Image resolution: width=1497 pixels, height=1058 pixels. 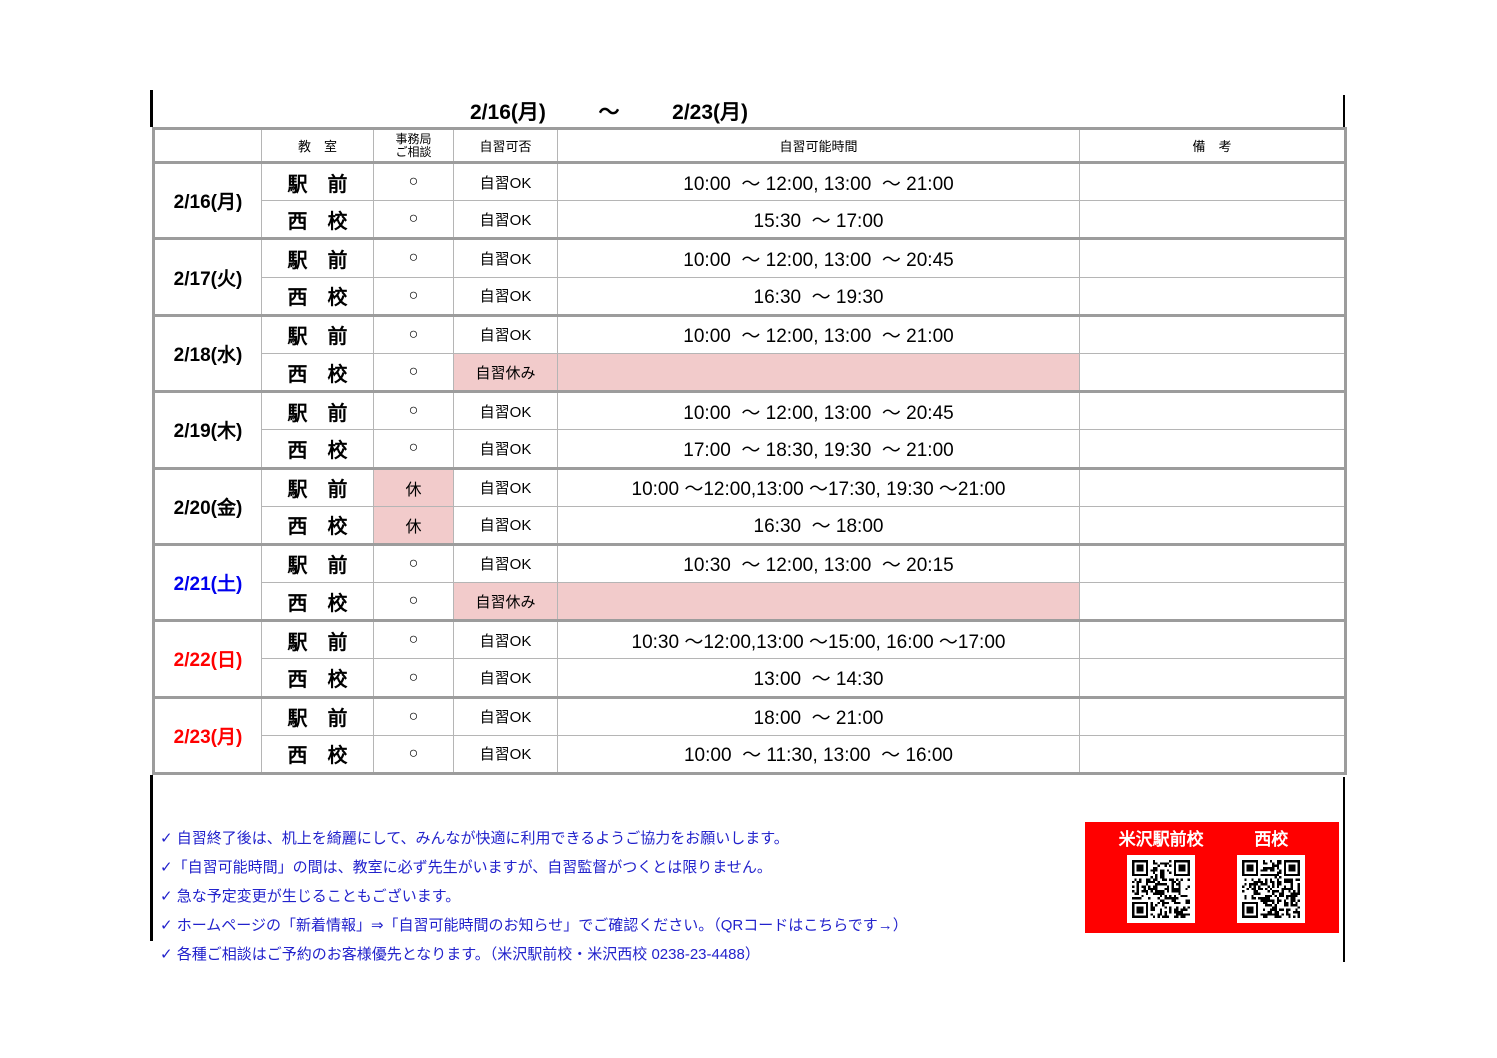 What do you see at coordinates (317, 146) in the screenshot?
I see `header-classroom: 教 室` at bounding box center [317, 146].